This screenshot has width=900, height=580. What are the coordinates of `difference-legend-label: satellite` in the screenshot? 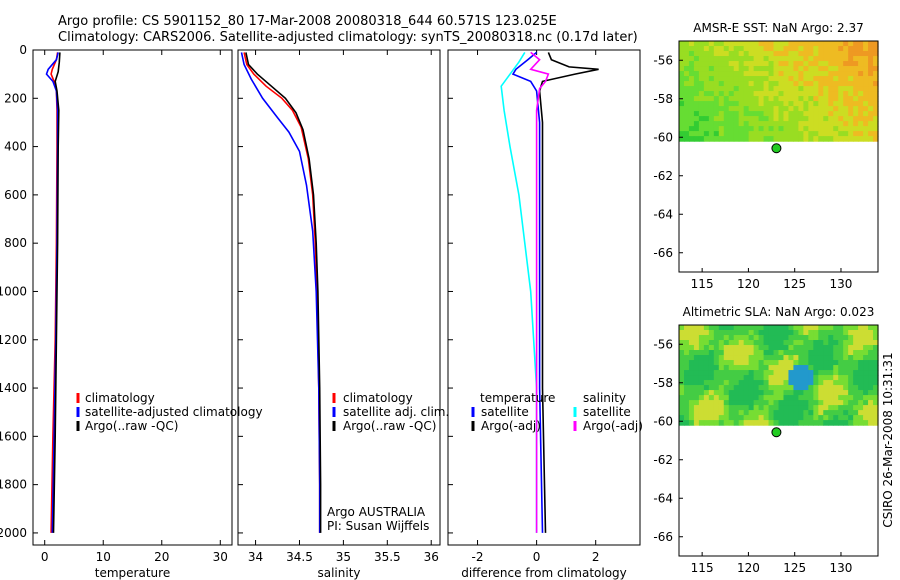 It's located at (607, 412).